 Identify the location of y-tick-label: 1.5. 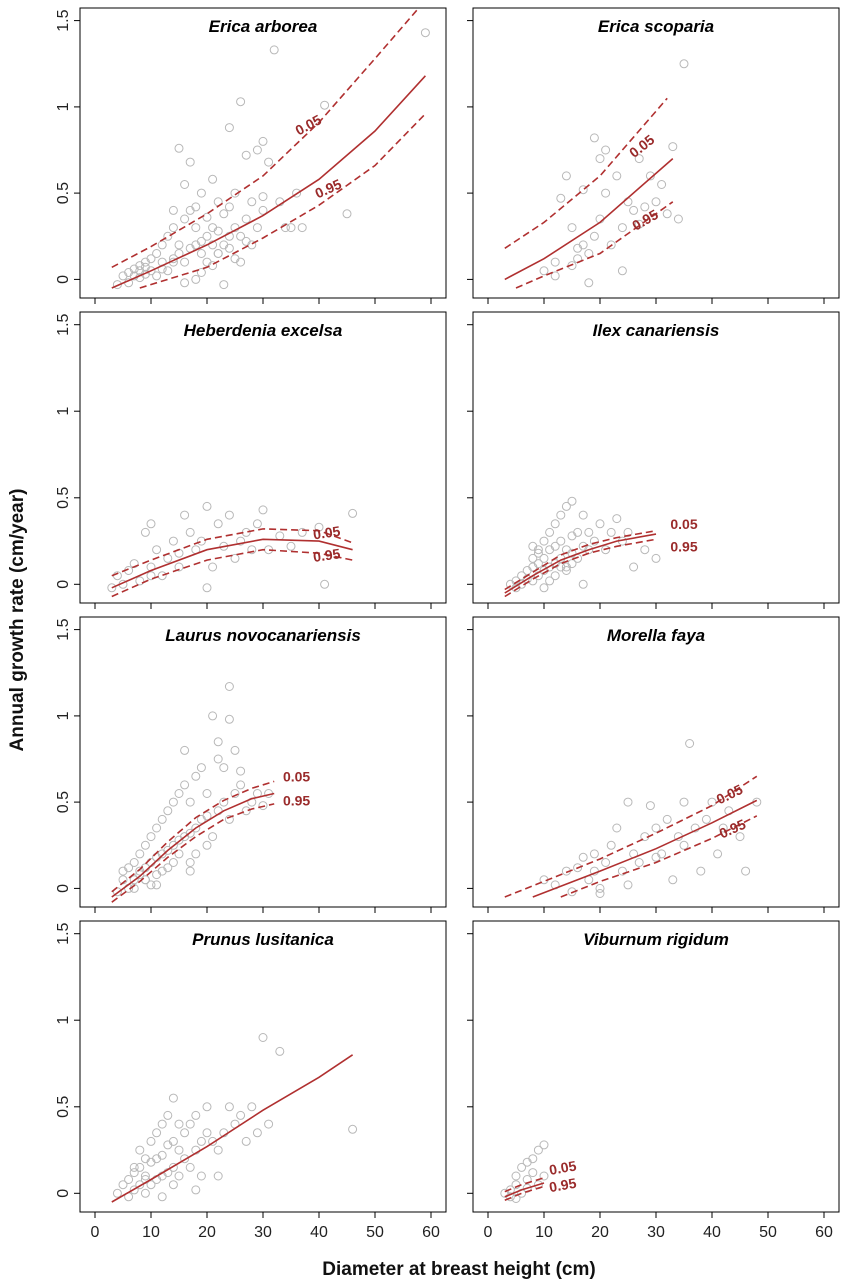
(63, 629).